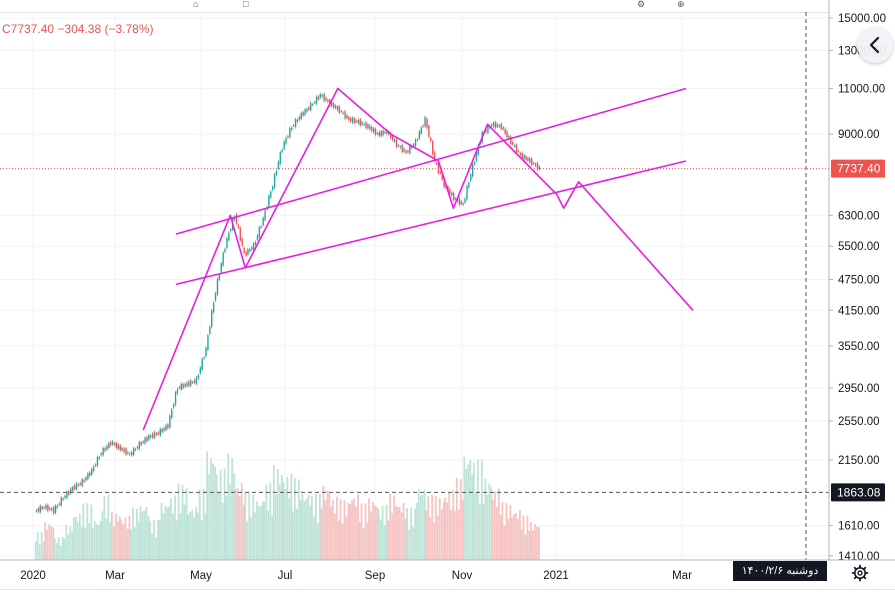 The height and width of the screenshot is (598, 895). What do you see at coordinates (641, 4) in the screenshot?
I see `toolbar-button-c: ⚙` at bounding box center [641, 4].